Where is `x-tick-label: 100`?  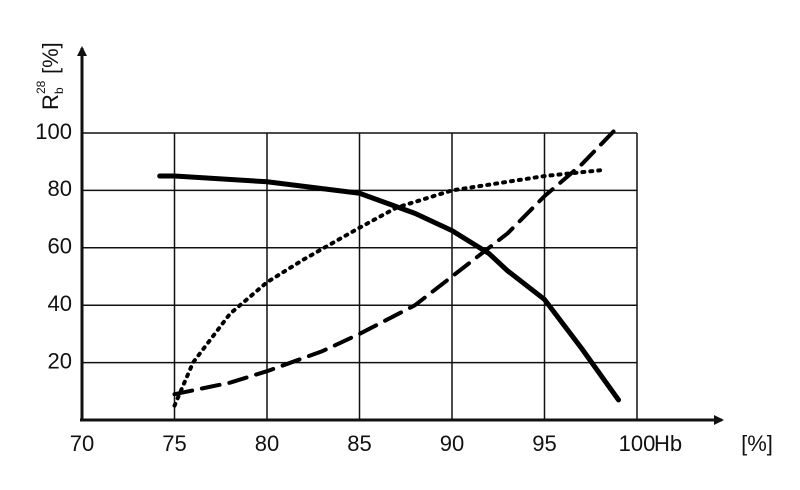
x-tick-label: 100 is located at coordinates (637, 443).